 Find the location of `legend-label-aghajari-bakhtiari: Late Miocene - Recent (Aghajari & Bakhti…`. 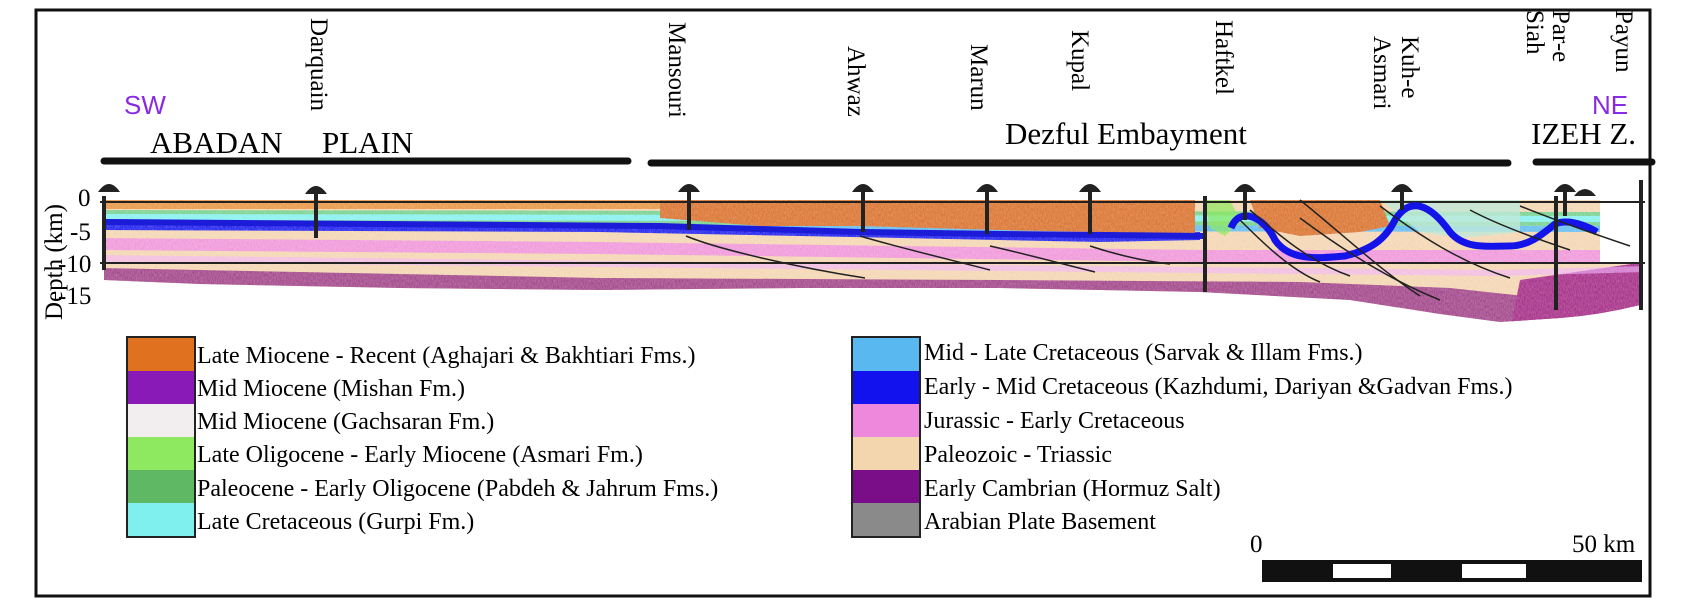

legend-label-aghajari-bakhtiari: Late Miocene - Recent (Aghajari & Bakhti… is located at coordinates (446, 356).